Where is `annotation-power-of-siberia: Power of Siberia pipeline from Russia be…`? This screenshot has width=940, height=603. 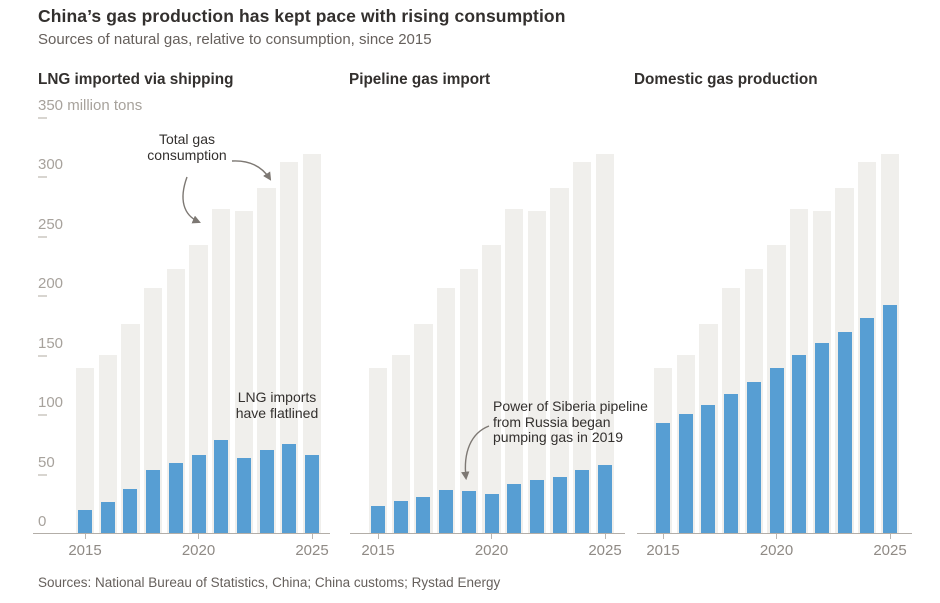 annotation-power-of-siberia: Power of Siberia pipeline from Russia be… is located at coordinates (570, 421).